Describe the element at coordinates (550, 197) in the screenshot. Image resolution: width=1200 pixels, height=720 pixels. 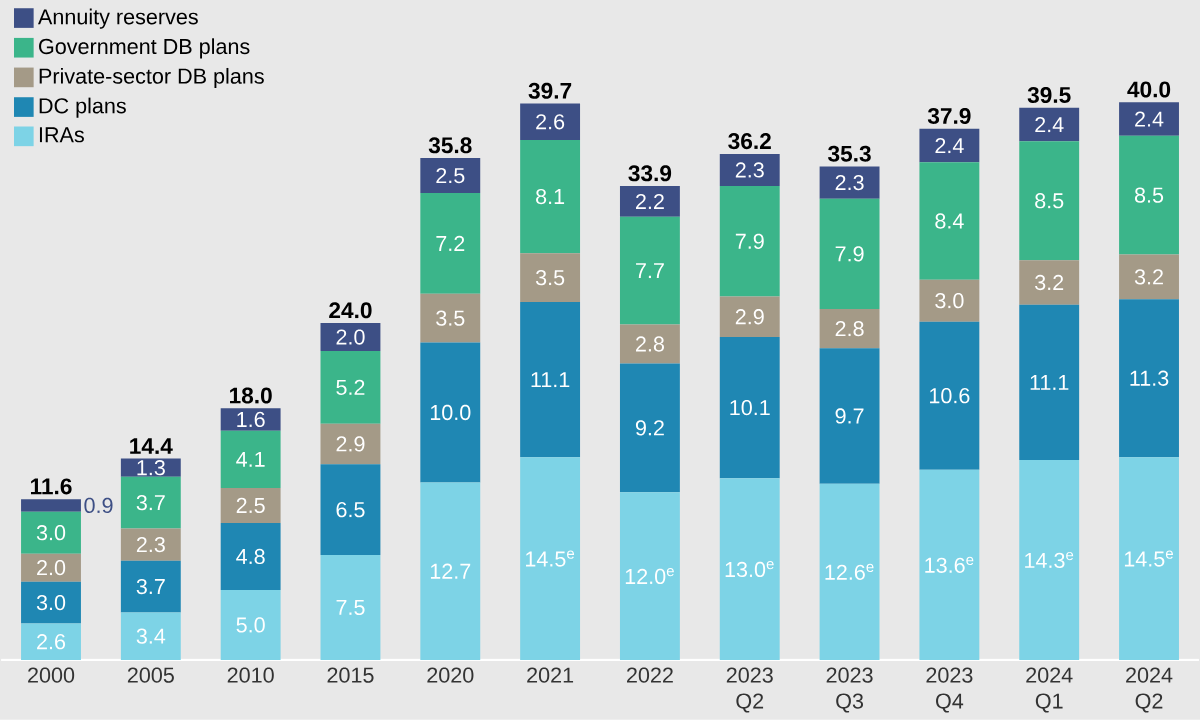
I see `data-label: 8.1` at that location.